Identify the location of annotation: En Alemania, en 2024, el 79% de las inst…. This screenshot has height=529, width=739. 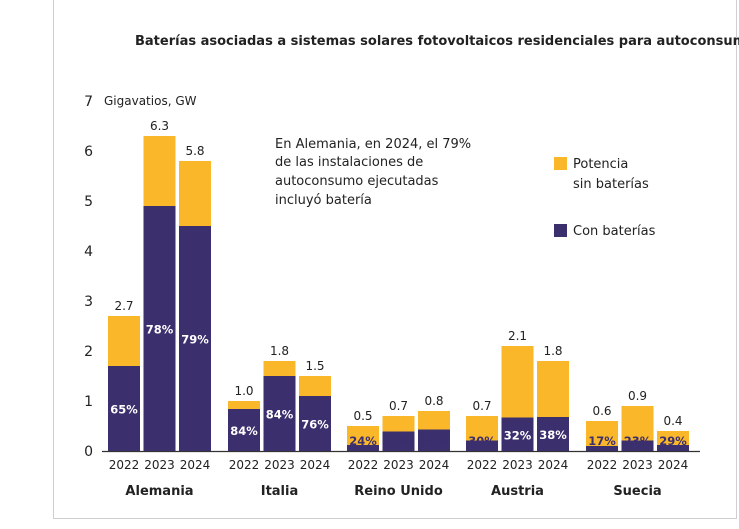
(373, 172).